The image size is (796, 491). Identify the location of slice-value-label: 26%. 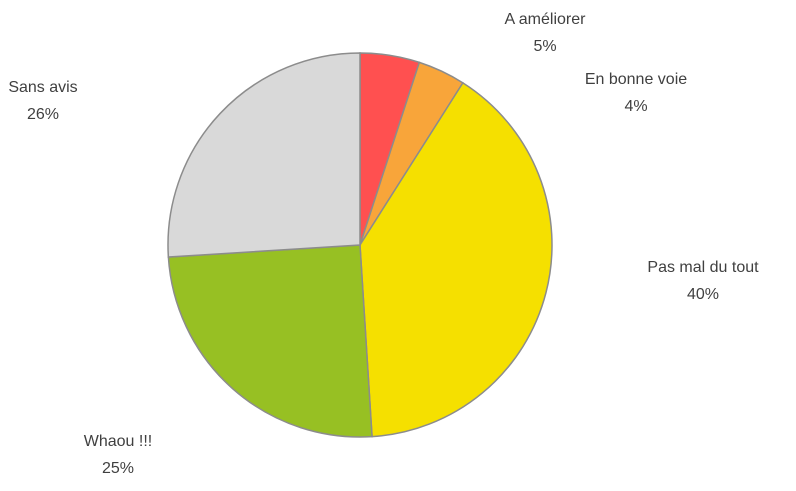
(43, 114).